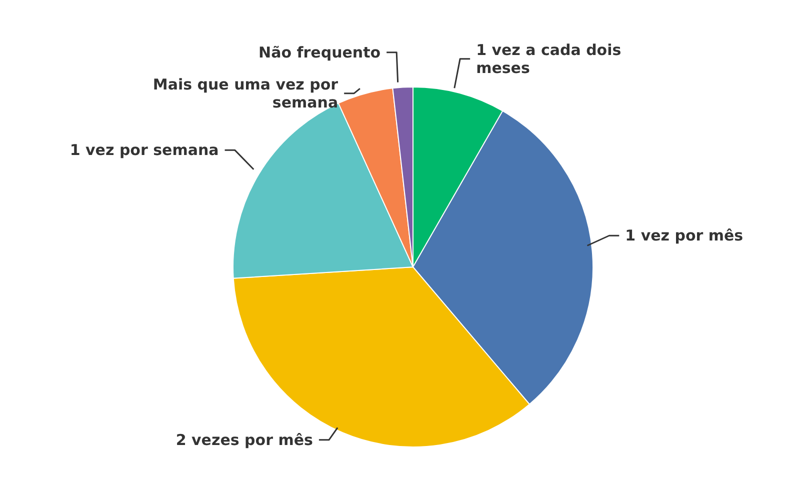  Describe the element at coordinates (319, 52) in the screenshot. I see `slice-label: Não frequento` at that location.